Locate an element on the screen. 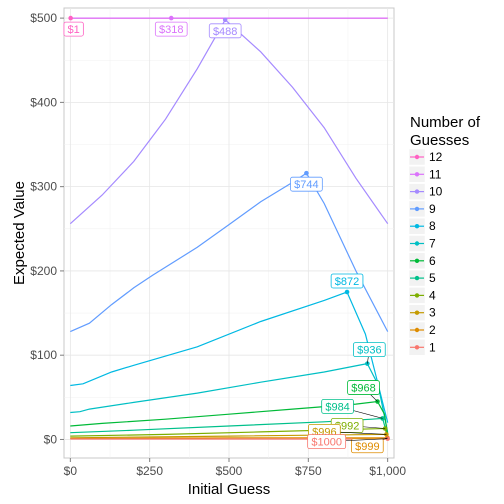  callout-label-5: $984 is located at coordinates (337, 407).